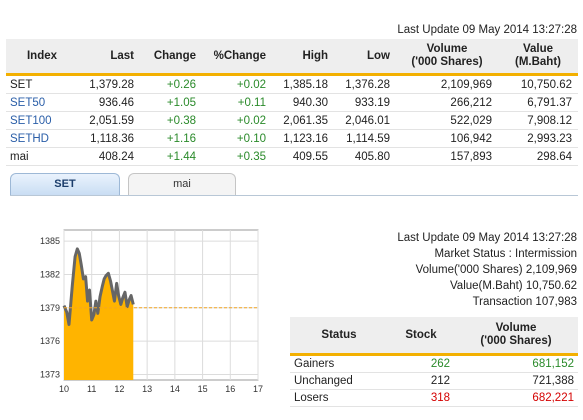  What do you see at coordinates (339, 363) in the screenshot?
I see `breadth-status: Gainers` at bounding box center [339, 363].